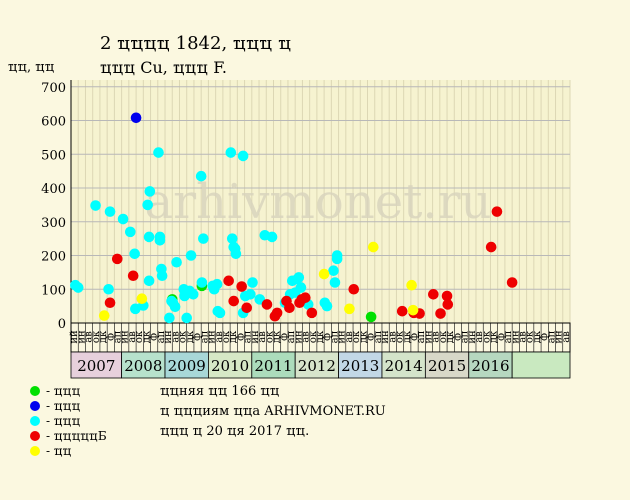  I want to click on year-label: 2015, so click(447, 366).